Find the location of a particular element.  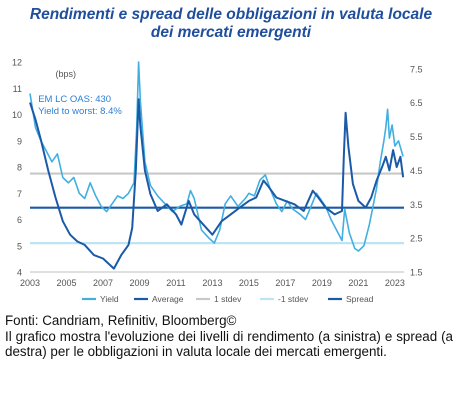

y-right-tick-label: 2.5 is located at coordinates (416, 239).